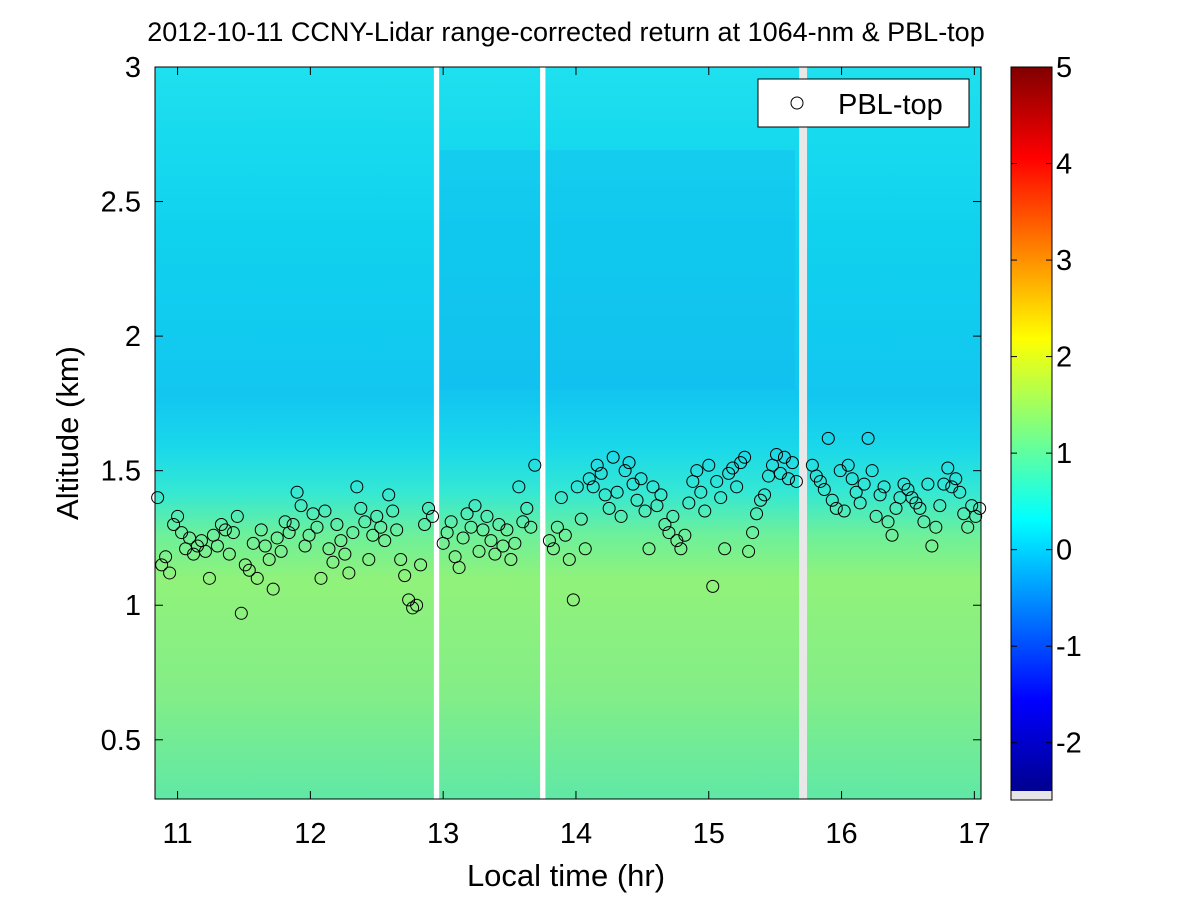 The width and height of the screenshot is (1200, 900). I want to click on x-tick-label: 16, so click(841, 834).